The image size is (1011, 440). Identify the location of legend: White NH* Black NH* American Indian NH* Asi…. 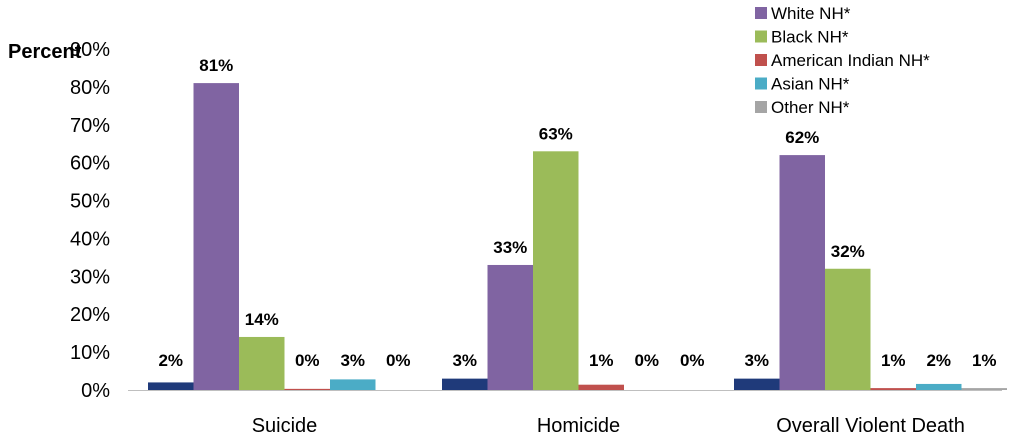
(842, 60).